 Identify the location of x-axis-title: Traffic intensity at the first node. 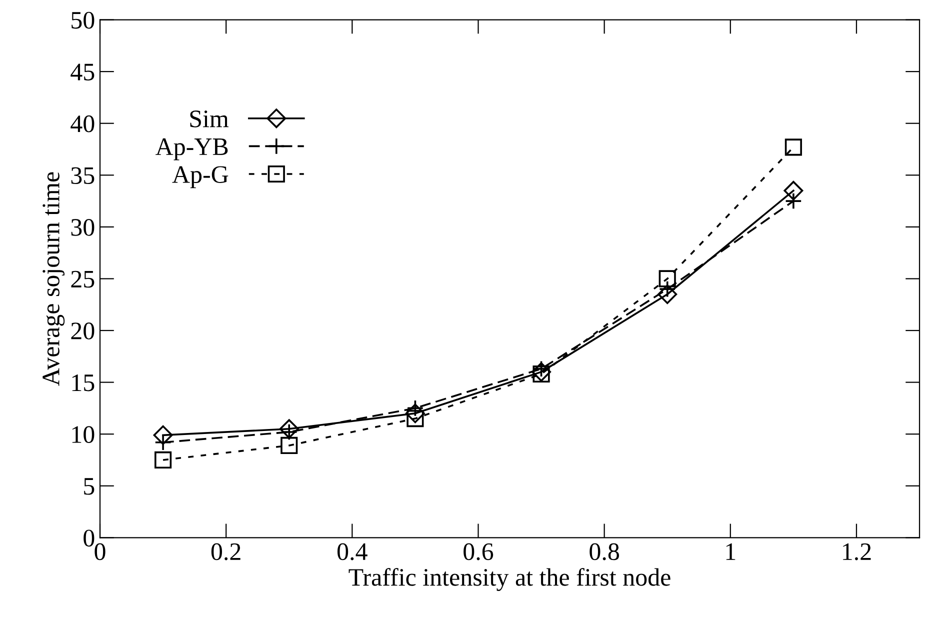
(509, 579).